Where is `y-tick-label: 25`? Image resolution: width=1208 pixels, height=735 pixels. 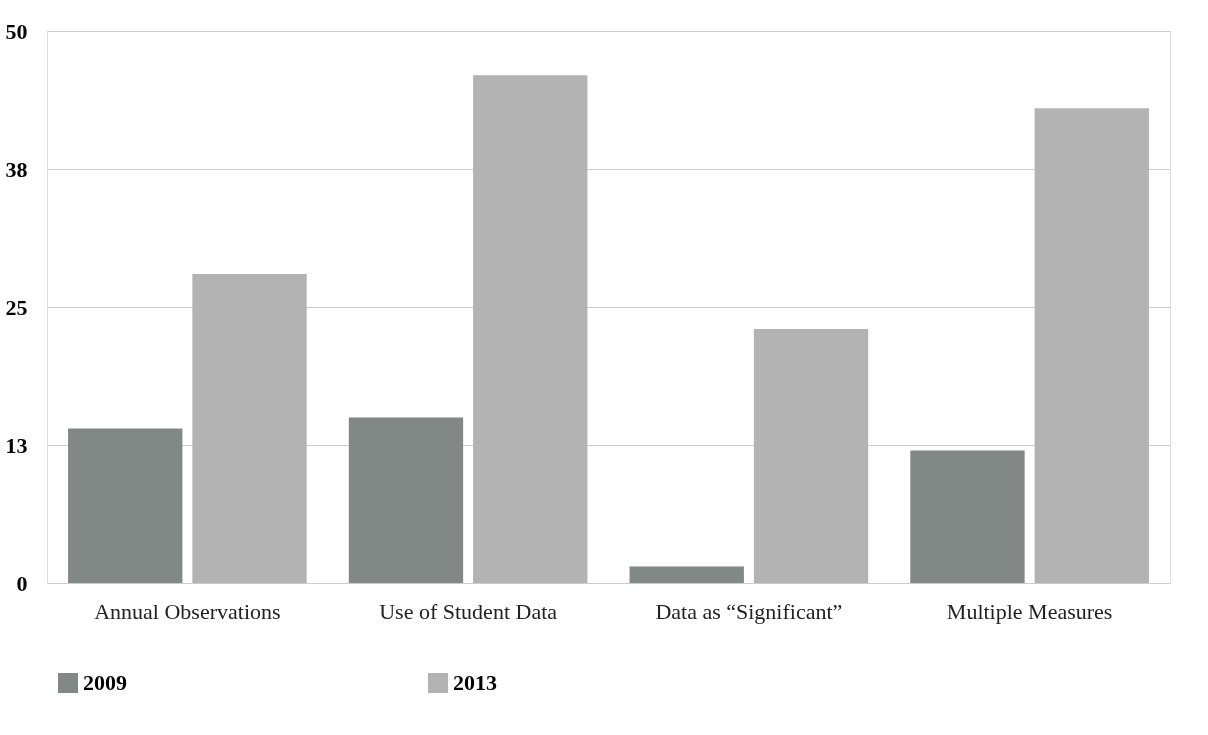
y-tick-label: 25 is located at coordinates (16, 307).